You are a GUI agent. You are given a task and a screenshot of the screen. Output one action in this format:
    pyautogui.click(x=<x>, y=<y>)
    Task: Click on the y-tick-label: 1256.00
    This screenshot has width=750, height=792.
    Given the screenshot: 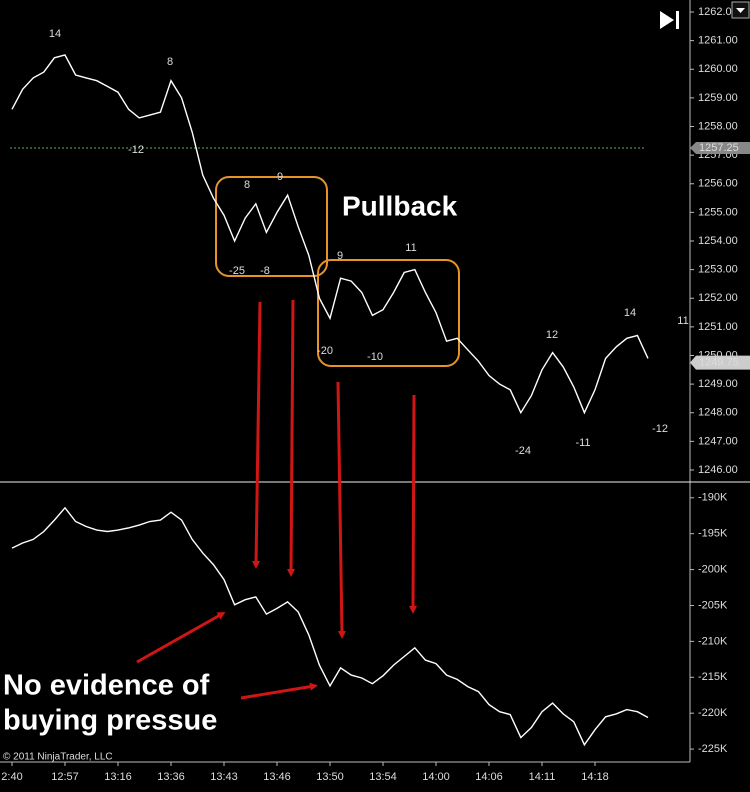 What is the action you would take?
    pyautogui.click(x=718, y=184)
    